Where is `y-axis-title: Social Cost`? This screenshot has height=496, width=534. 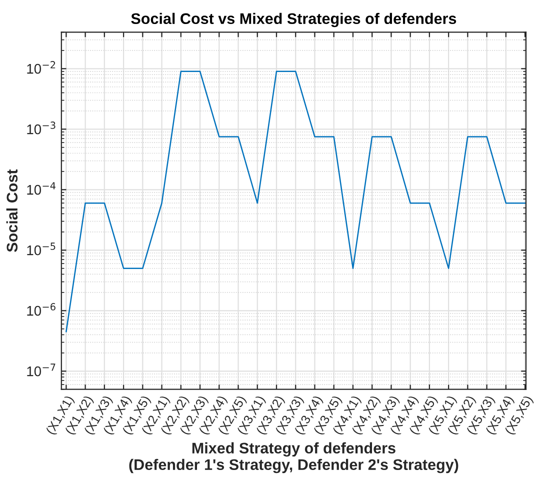
y-axis-title: Social Cost is located at coordinates (12, 210).